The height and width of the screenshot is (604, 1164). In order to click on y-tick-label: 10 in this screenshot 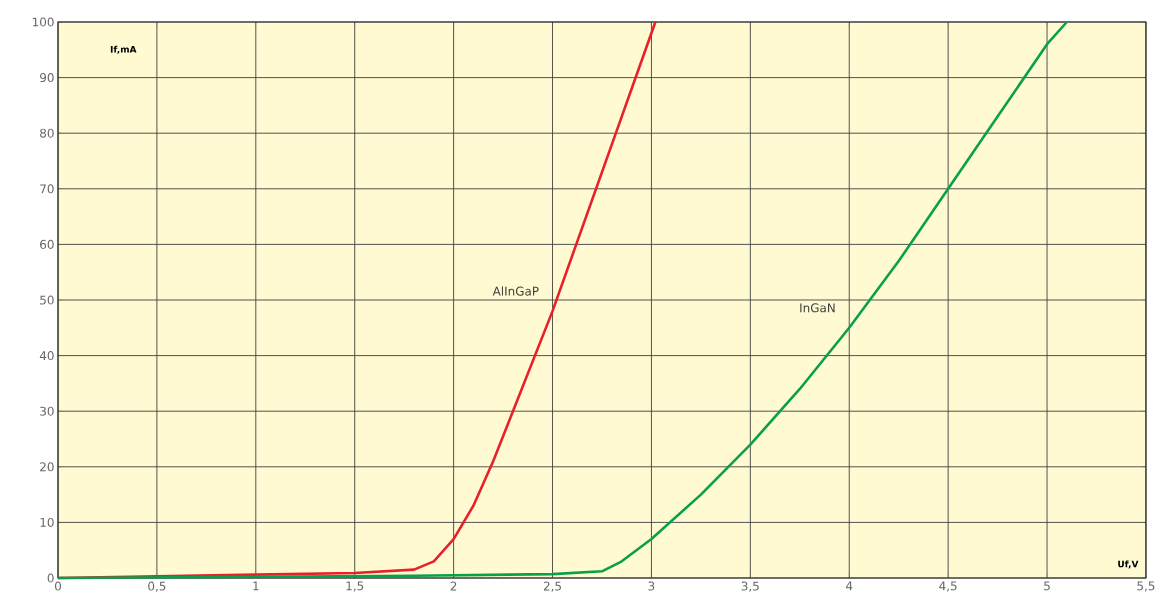, I will do `click(47, 522)`.